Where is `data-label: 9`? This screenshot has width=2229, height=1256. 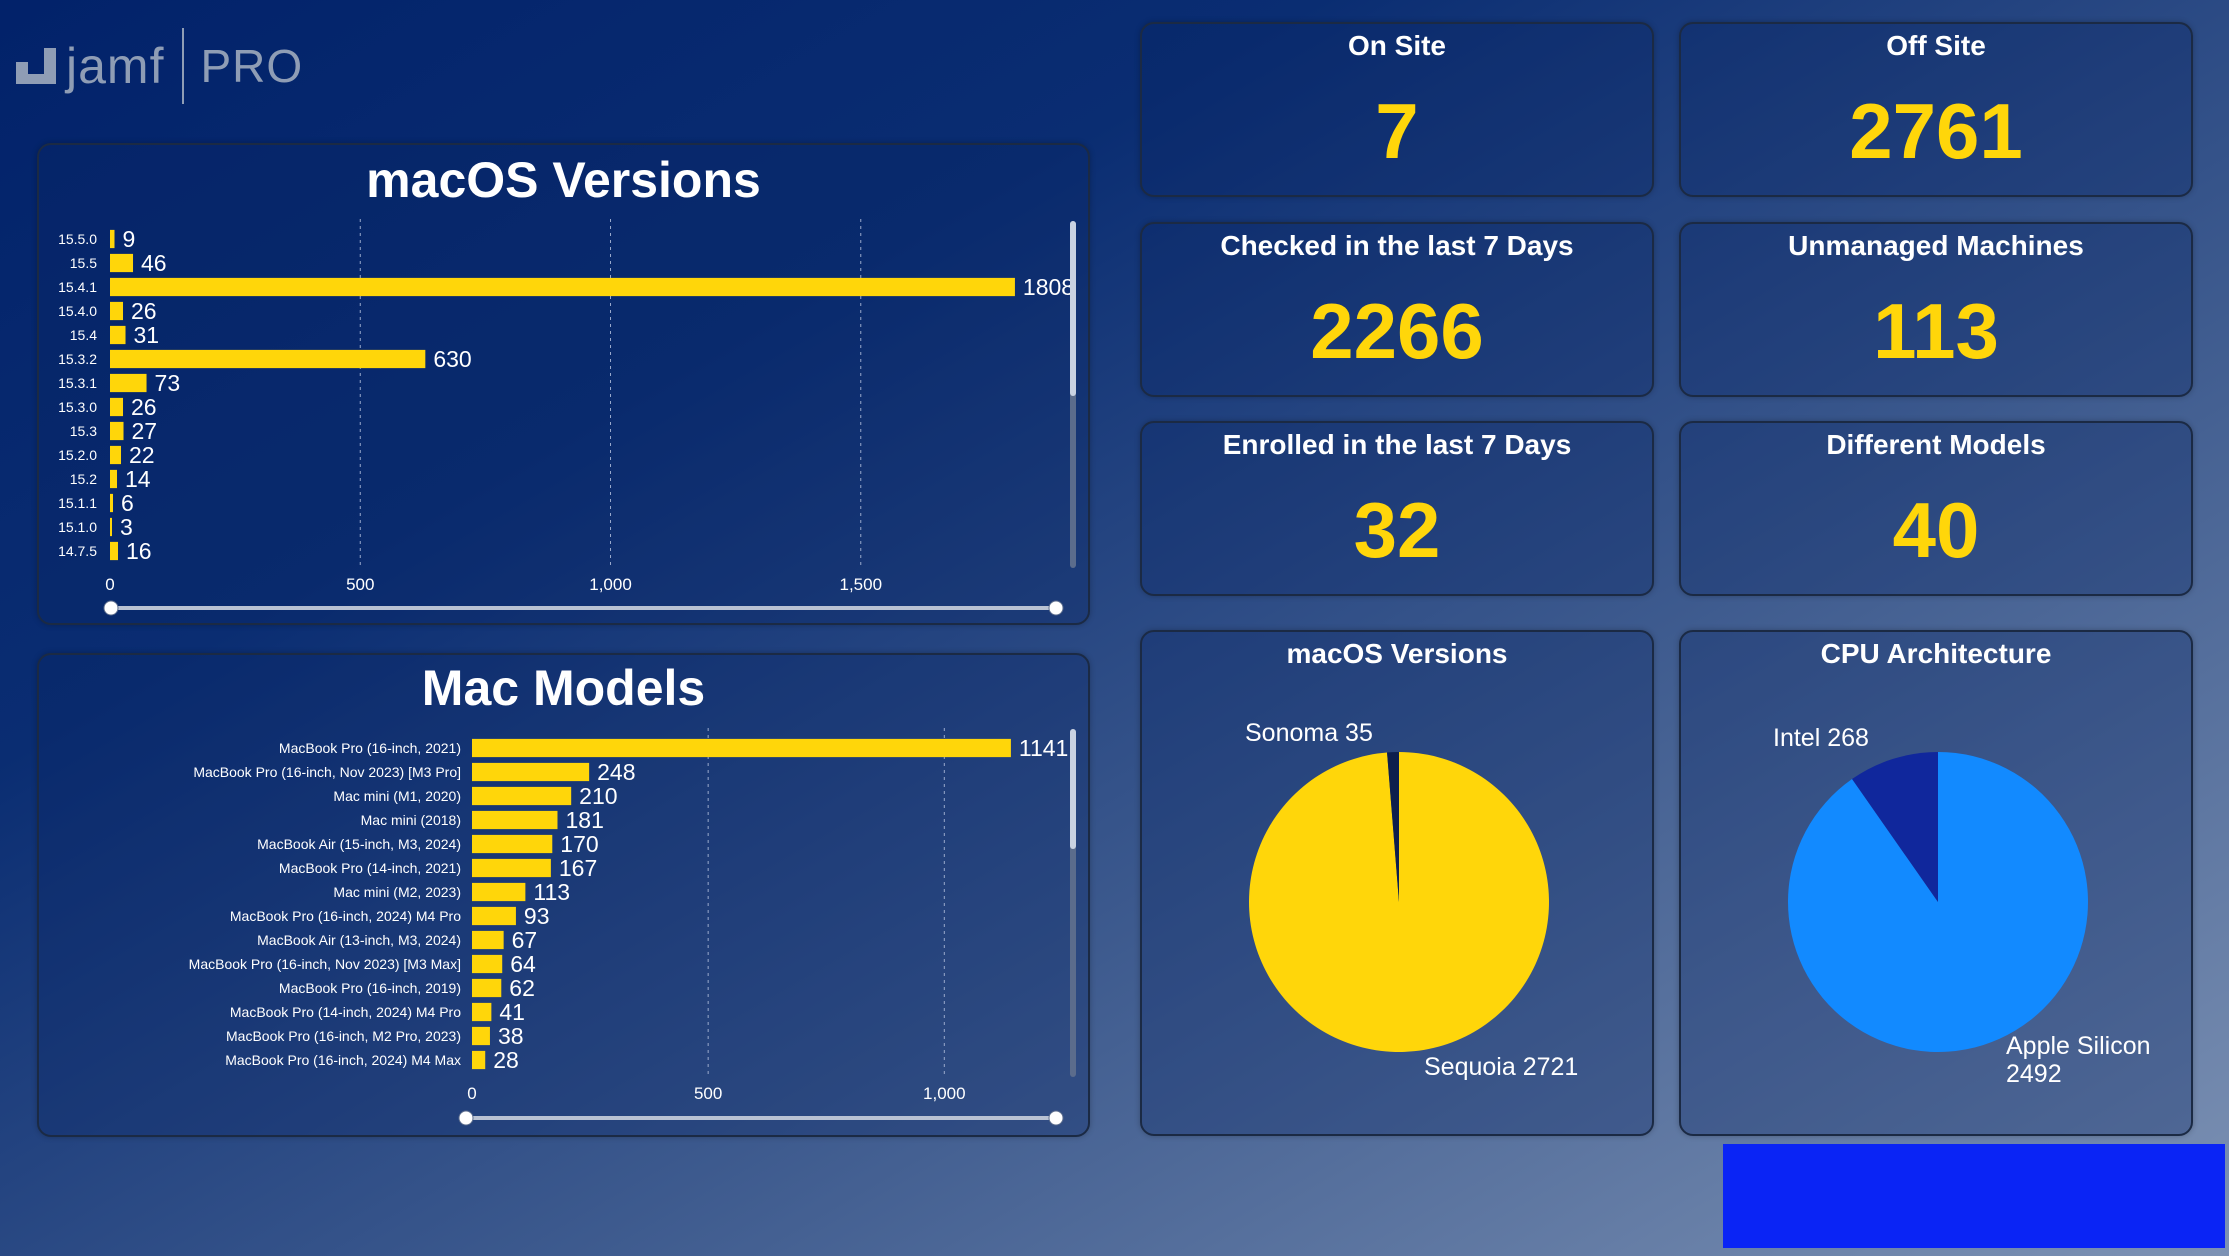
data-label: 9 is located at coordinates (129, 239).